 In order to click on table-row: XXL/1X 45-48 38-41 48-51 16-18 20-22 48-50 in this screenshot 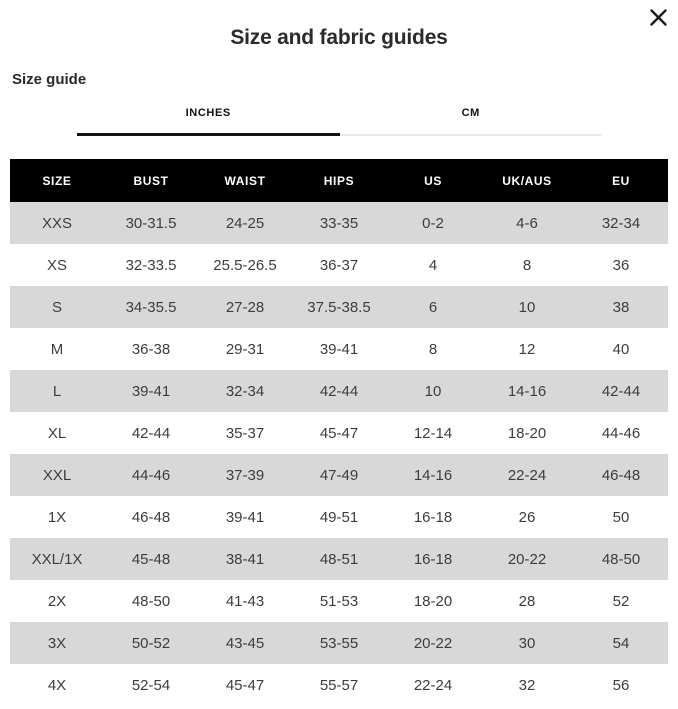, I will do `click(339, 559)`.